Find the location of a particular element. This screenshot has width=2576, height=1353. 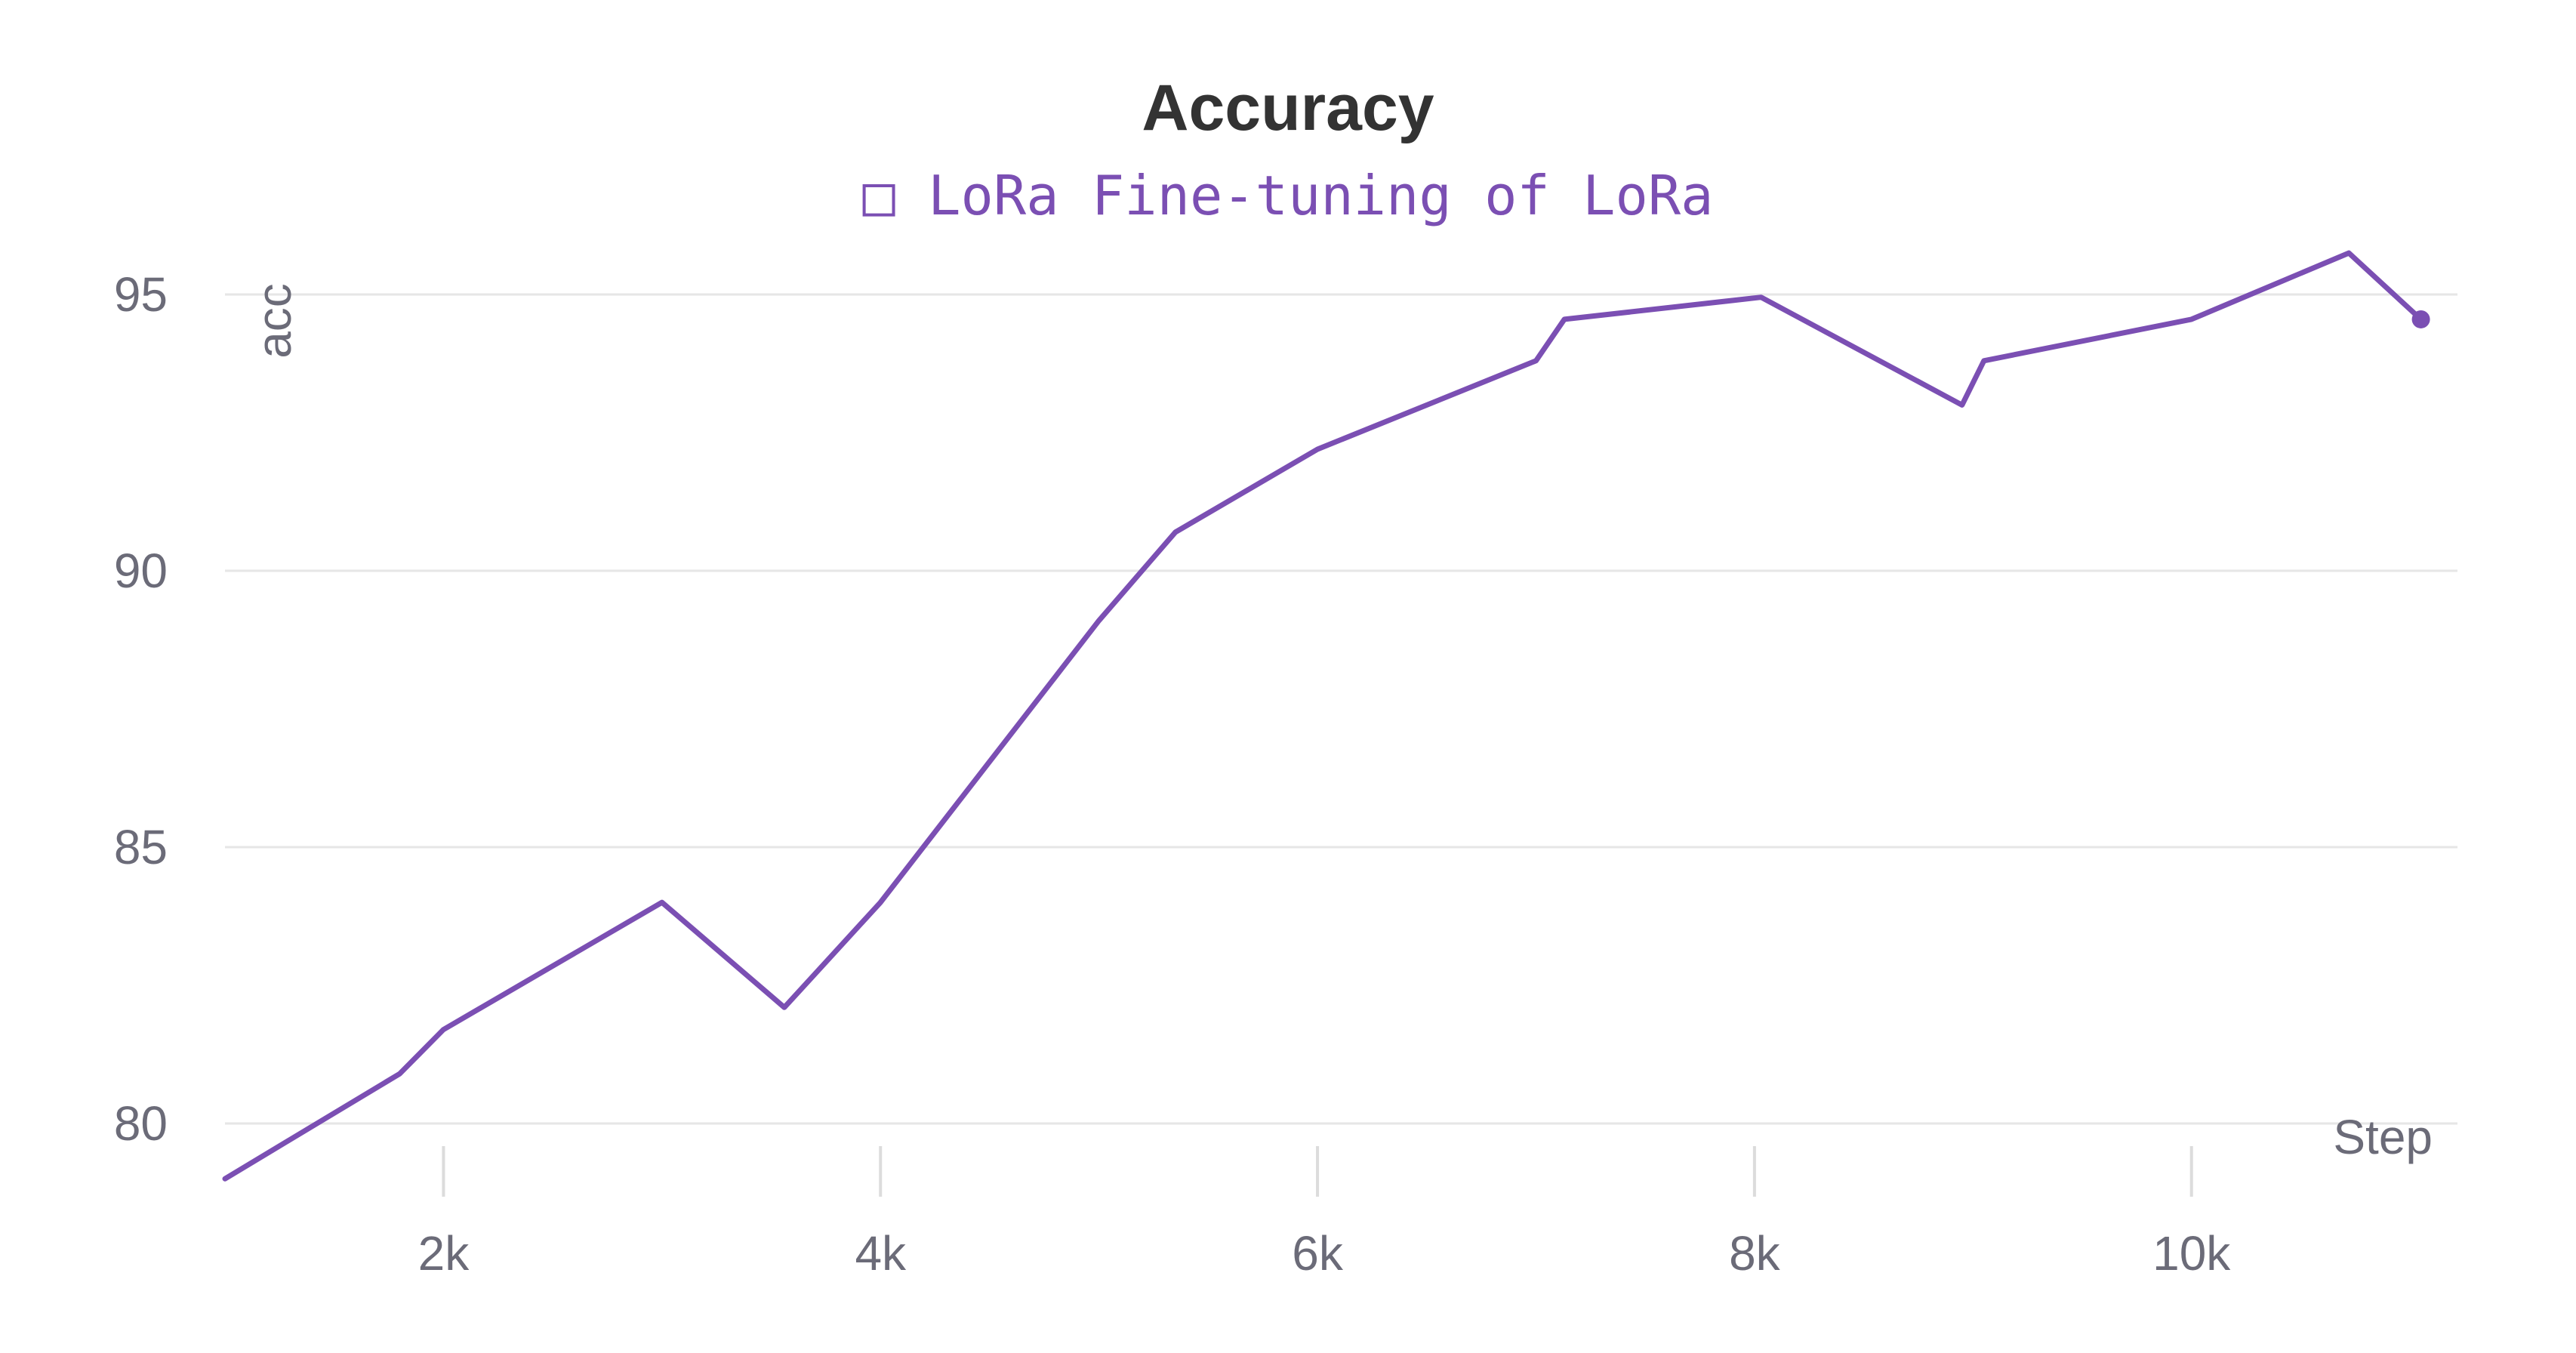

y-tick-label-80: 80 is located at coordinates (141, 1123).